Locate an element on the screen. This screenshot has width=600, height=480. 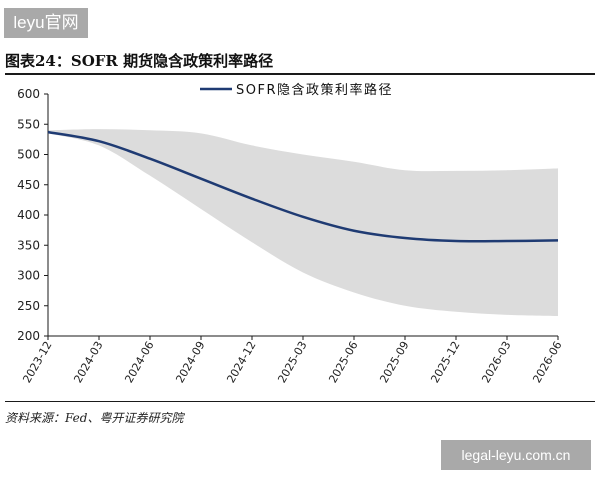
legend-label: SOFR隐含政策利率路径 is located at coordinates (314, 90).